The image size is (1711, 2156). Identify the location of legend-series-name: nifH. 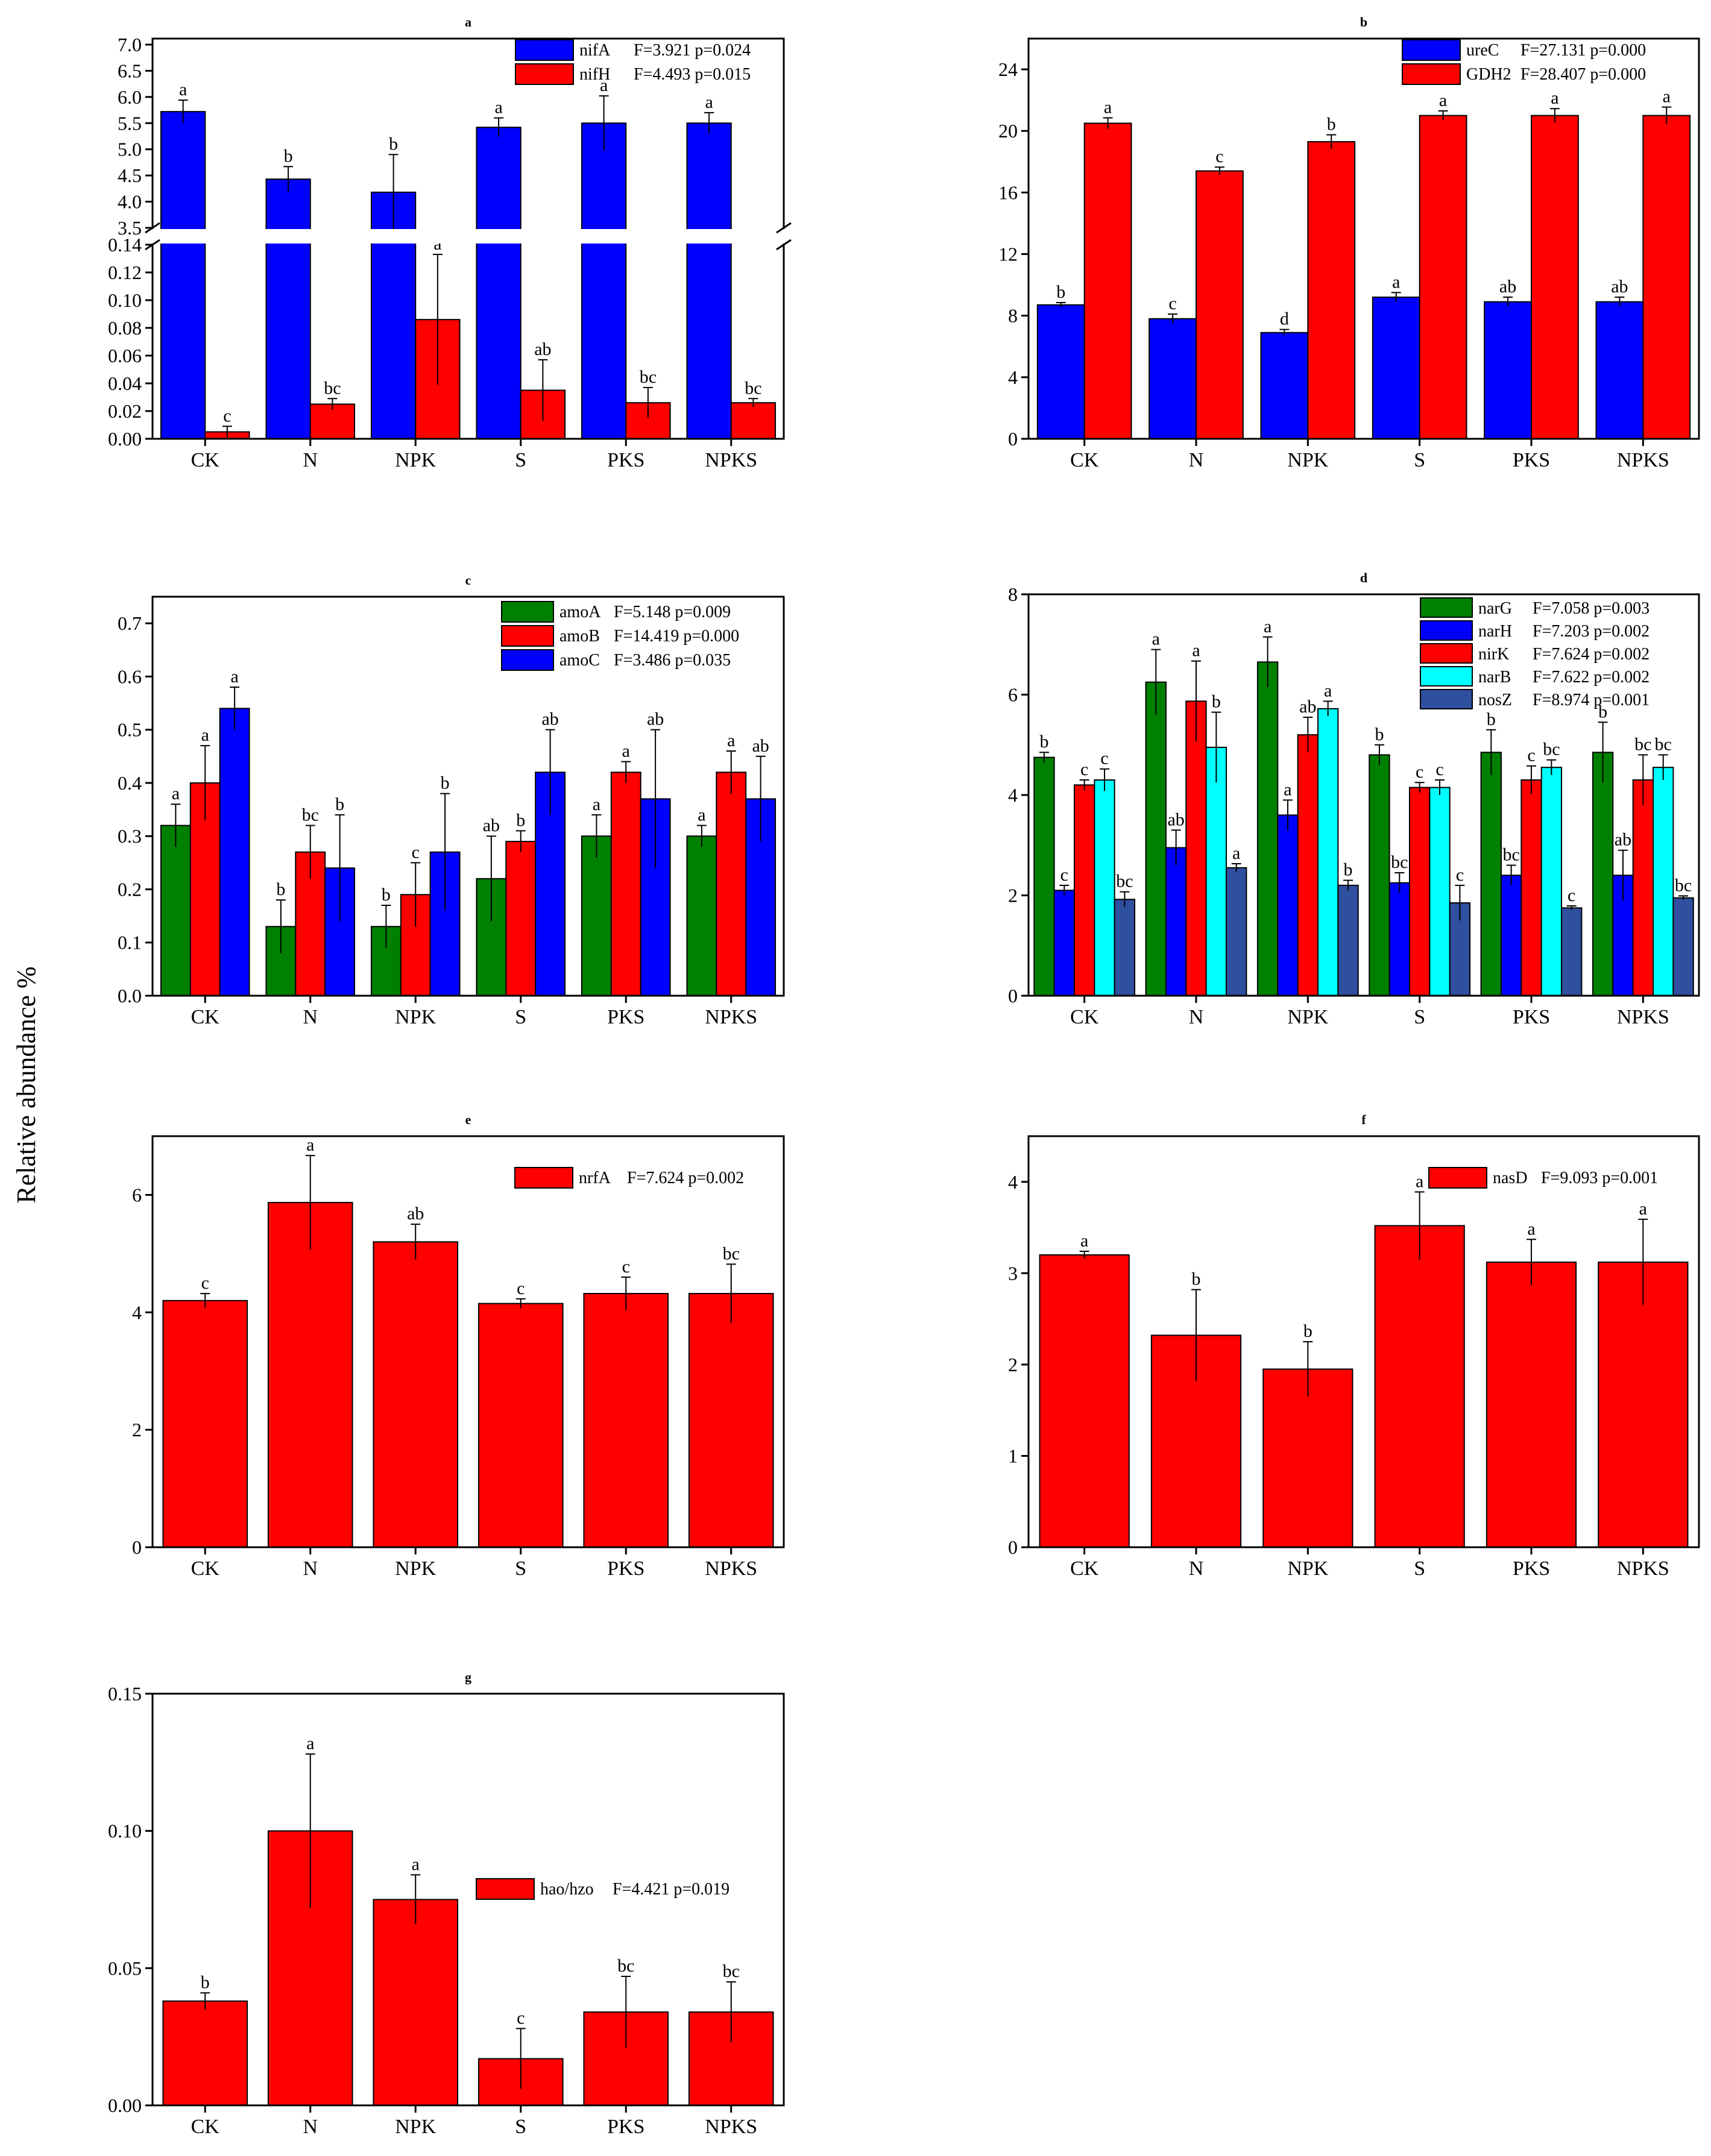
(594, 74).